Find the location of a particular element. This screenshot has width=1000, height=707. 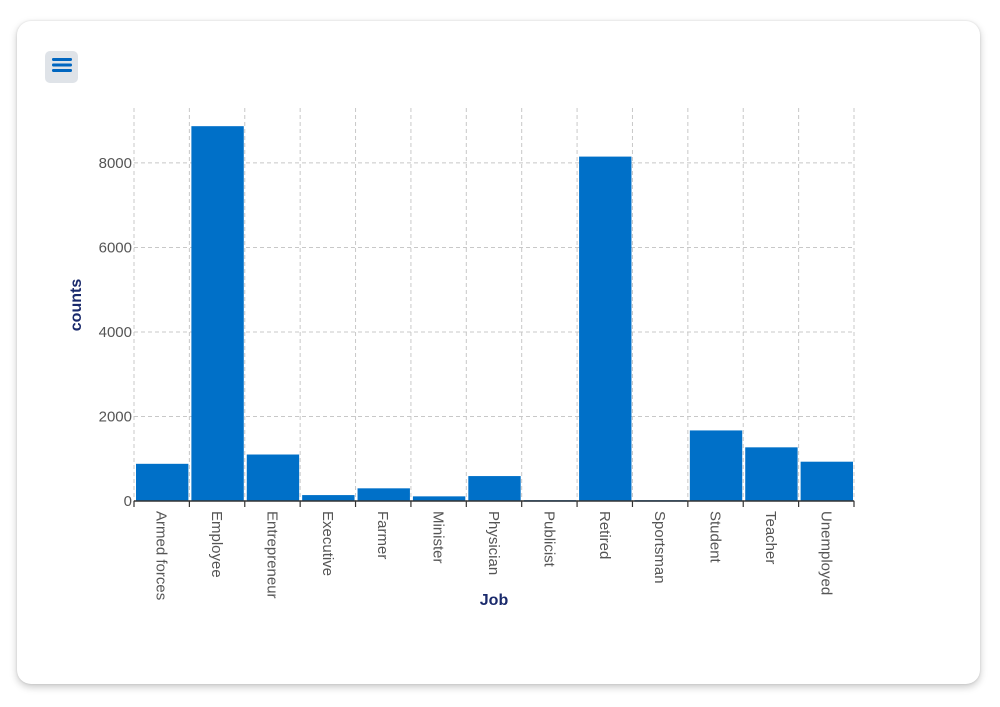

x-tick-label: Armed forces is located at coordinates (161, 555).